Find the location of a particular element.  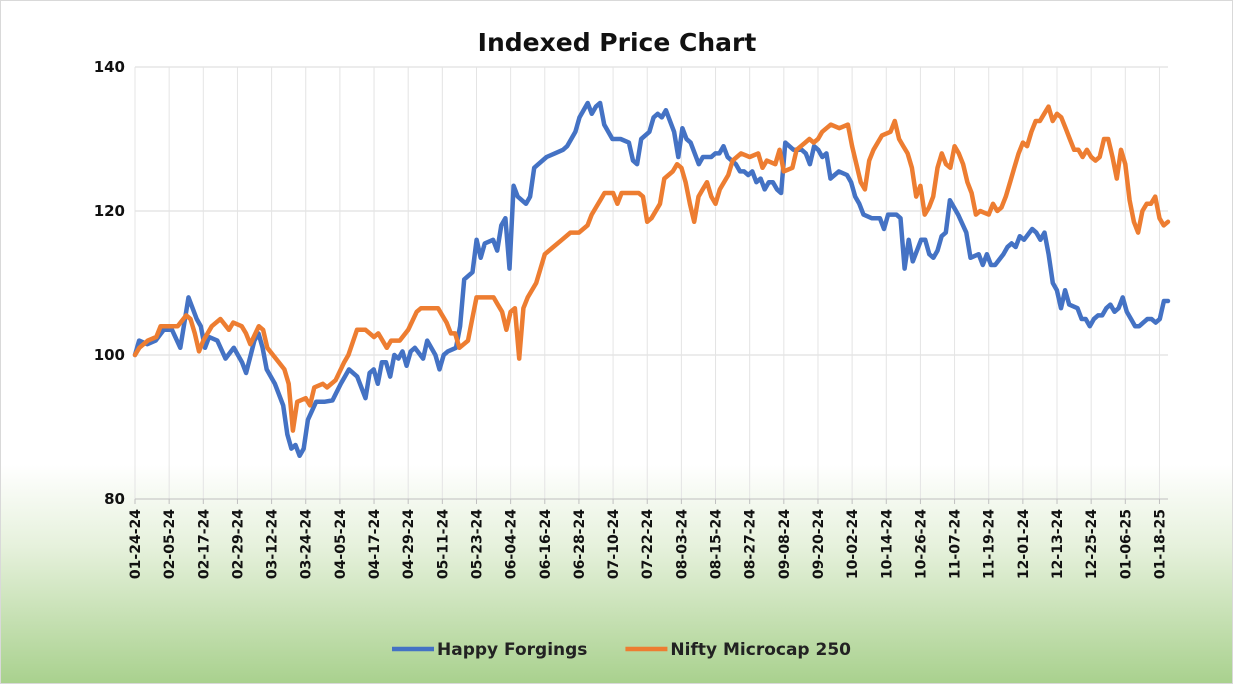

x-tick-label: 06-04-24 is located at coordinates (512, 544).